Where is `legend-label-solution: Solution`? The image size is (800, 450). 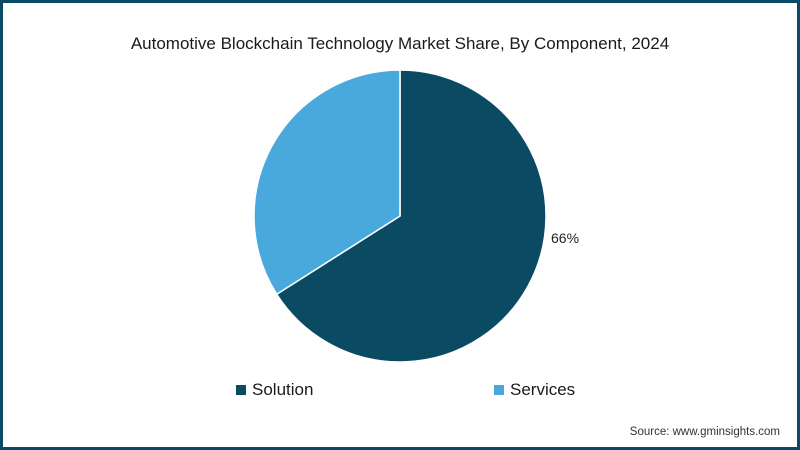
legend-label-solution: Solution is located at coordinates (283, 389).